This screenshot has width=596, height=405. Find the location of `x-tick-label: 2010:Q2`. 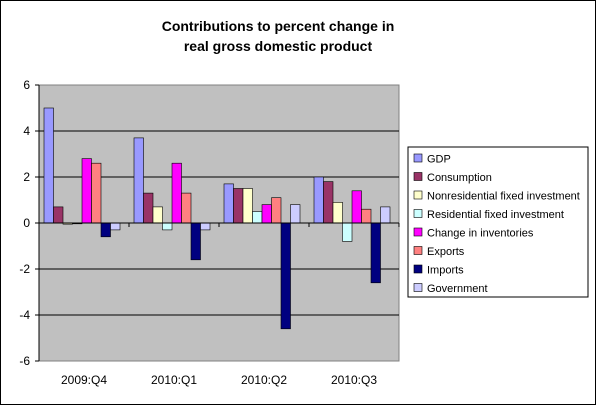

x-tick-label: 2010:Q2 is located at coordinates (264, 380).